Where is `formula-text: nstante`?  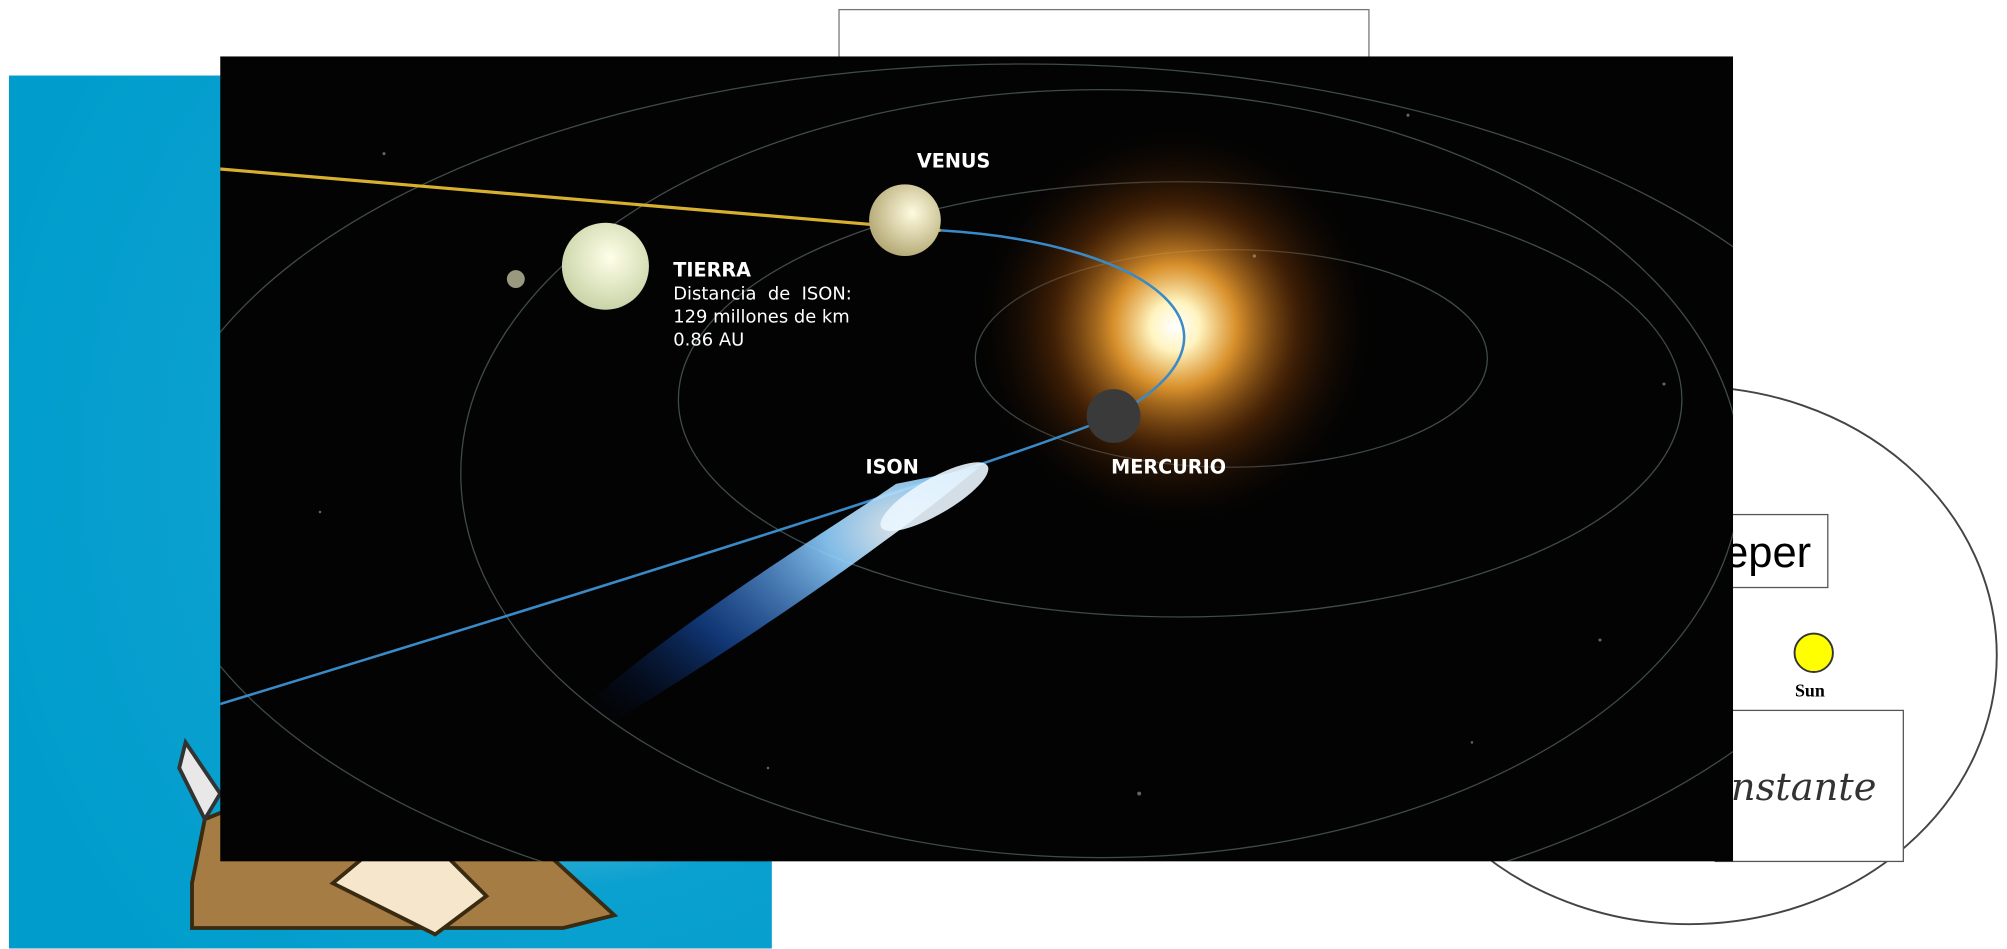 formula-text: nstante is located at coordinates (1804, 787).